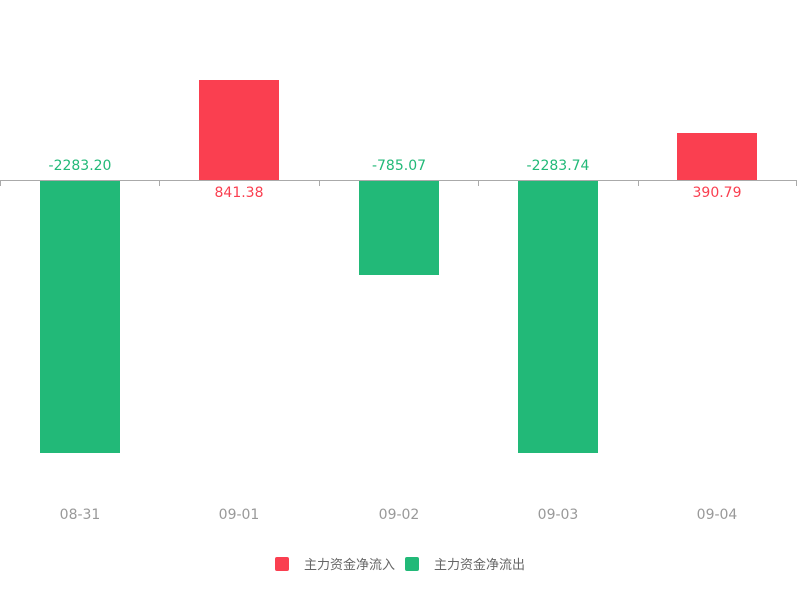 The width and height of the screenshot is (800, 600). I want to click on legend-item-inflow: 主力资金净流入, so click(334, 563).